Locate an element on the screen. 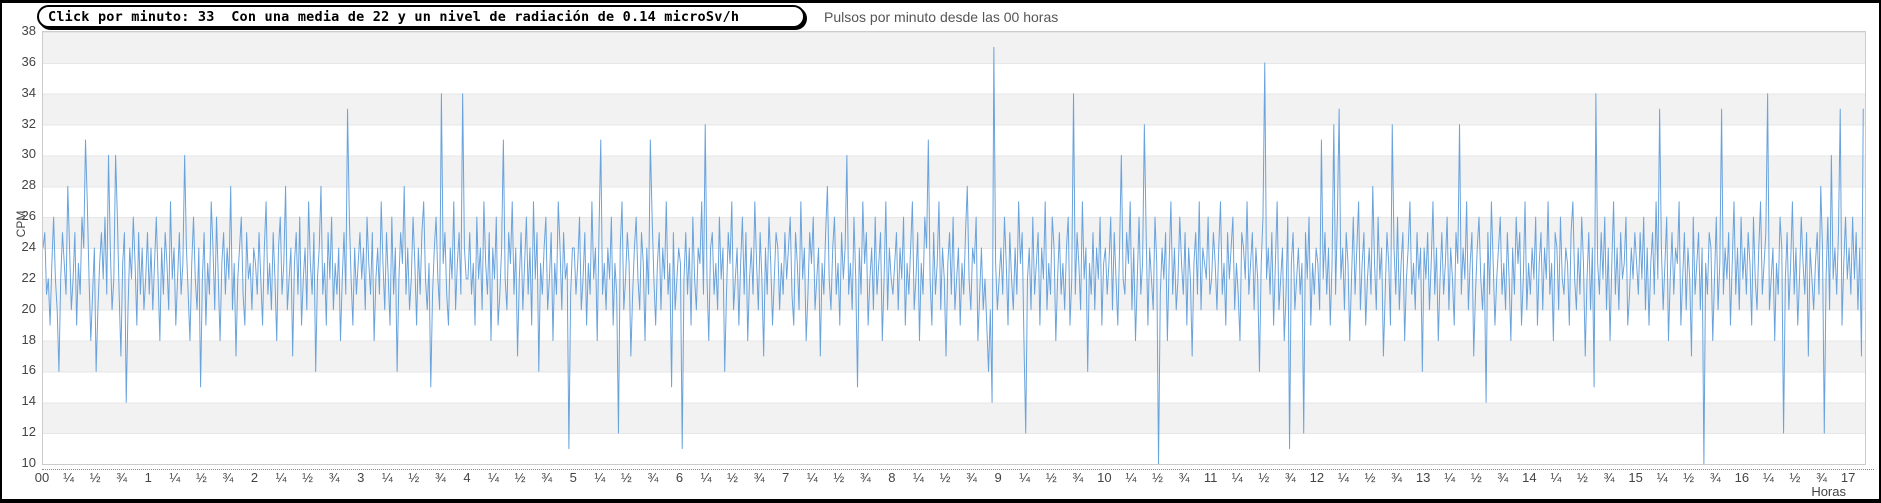 The height and width of the screenshot is (503, 1881). x-tick-label: 11 is located at coordinates (1210, 477).